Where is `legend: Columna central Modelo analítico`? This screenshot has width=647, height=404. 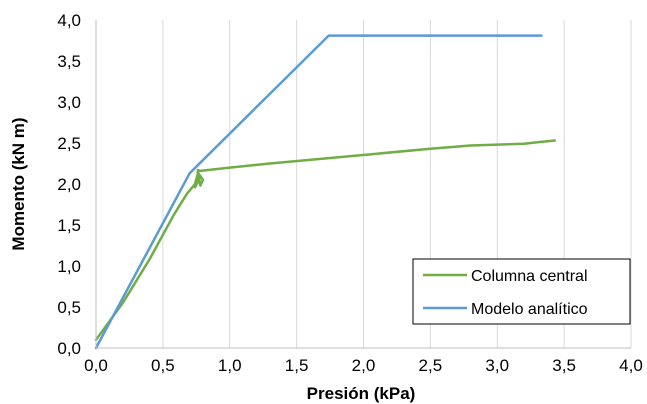 legend: Columna central Modelo analítico is located at coordinates (521, 291).